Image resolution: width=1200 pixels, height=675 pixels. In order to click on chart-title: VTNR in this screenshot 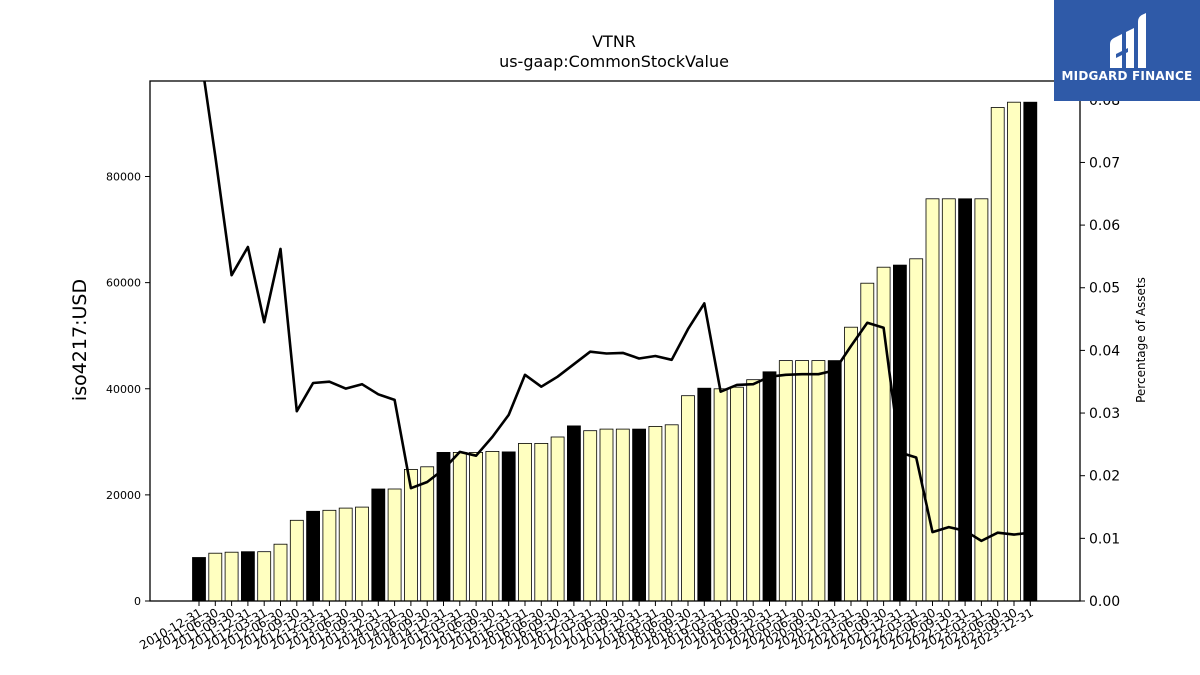, I will do `click(614, 41)`.